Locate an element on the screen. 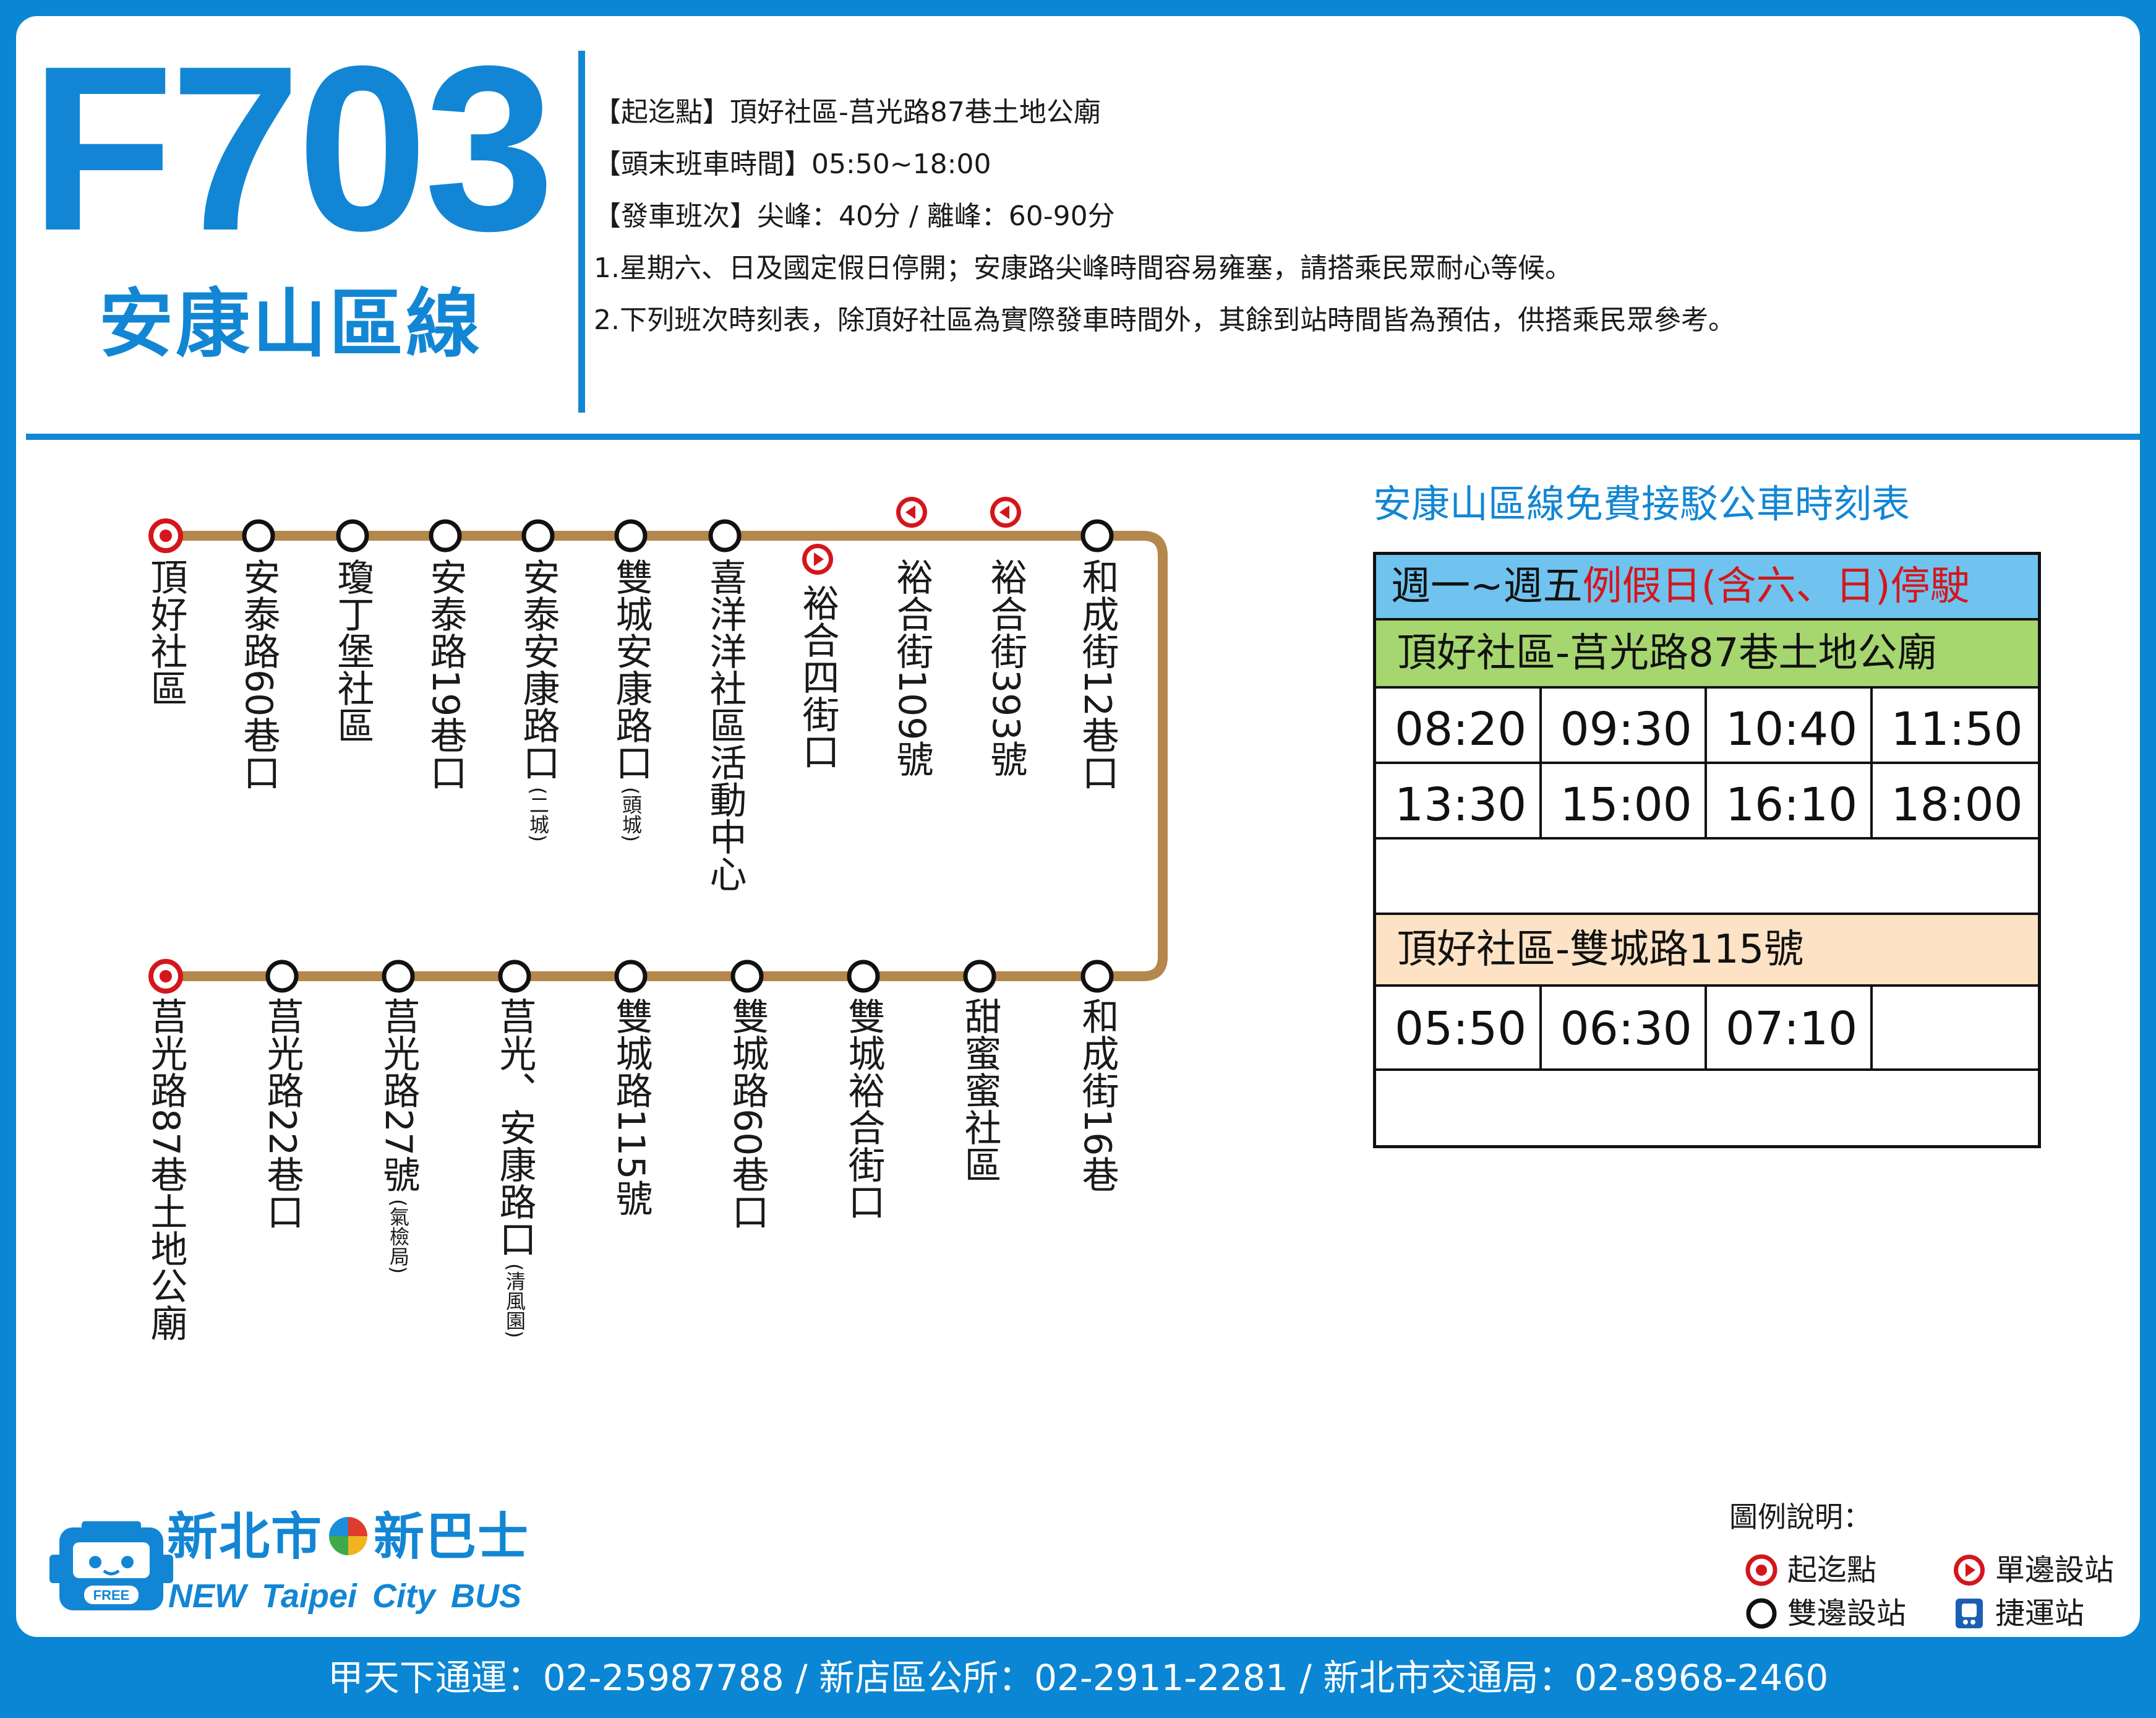 This screenshot has width=2156, height=1718. holiday-label: 例假日(含六、日)停駛 is located at coordinates (1776, 586).